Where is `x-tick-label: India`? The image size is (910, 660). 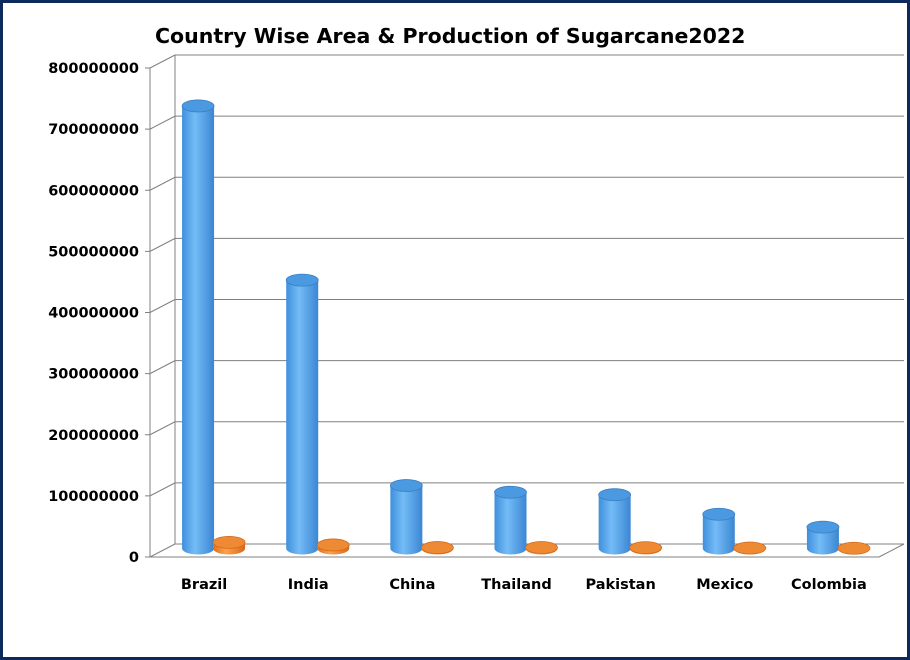
x-tick-label: India is located at coordinates (308, 585).